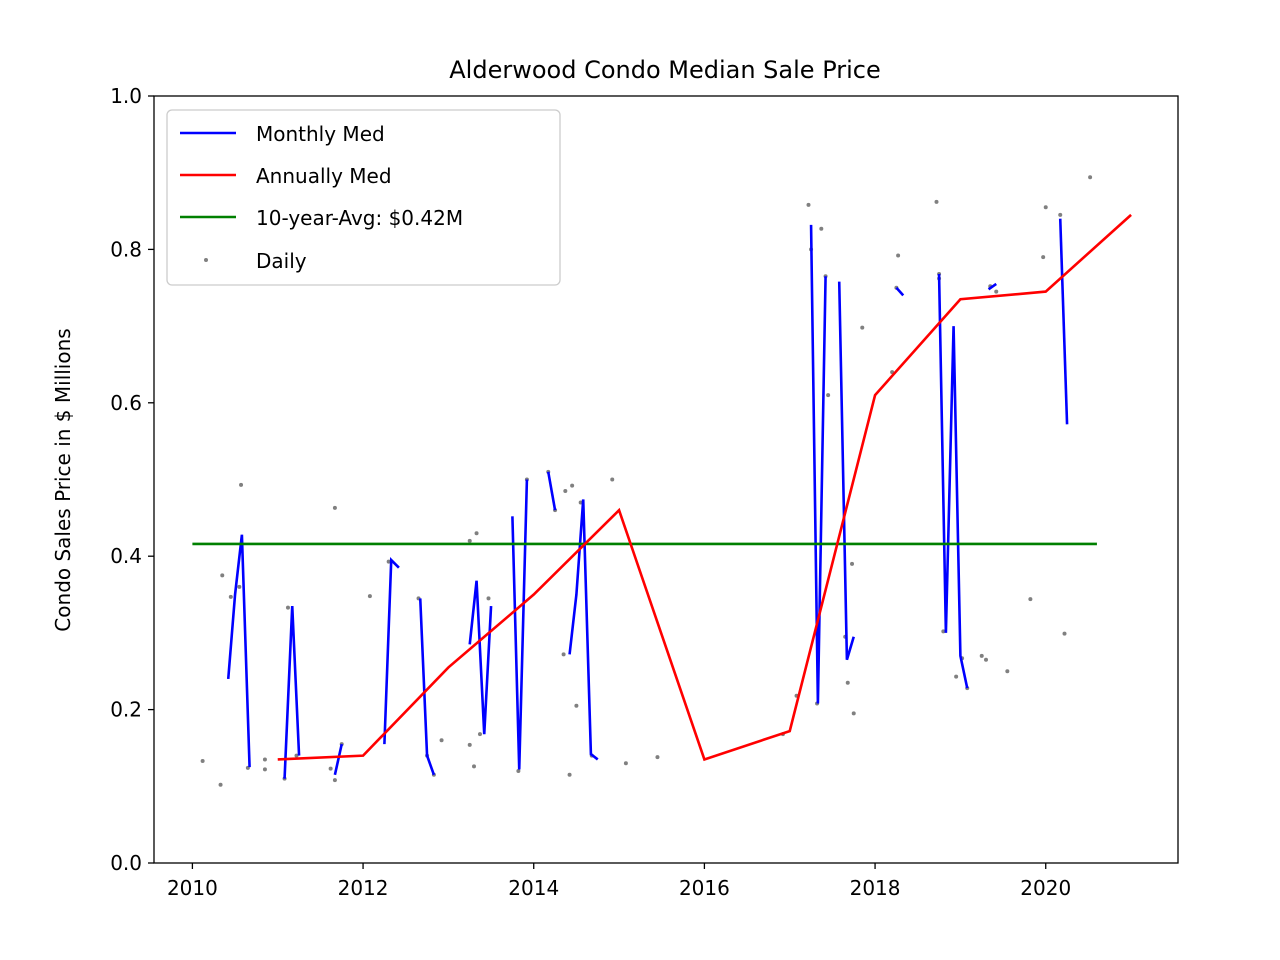  What do you see at coordinates (126, 249) in the screenshot?
I see `y-tick-label: 0.8` at bounding box center [126, 249].